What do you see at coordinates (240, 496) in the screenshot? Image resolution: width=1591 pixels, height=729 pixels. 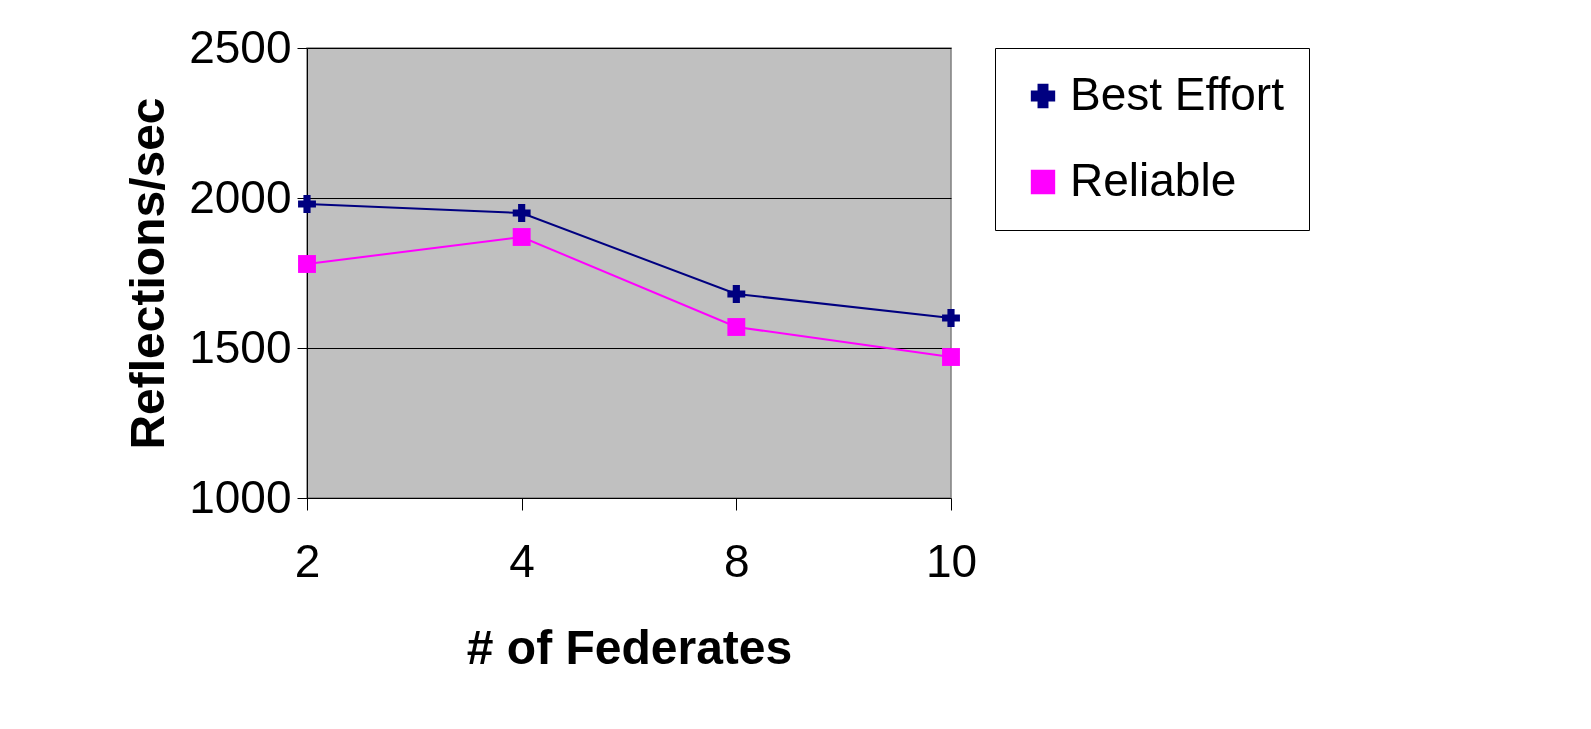 I see `y-tick-label: 1000` at bounding box center [240, 496].